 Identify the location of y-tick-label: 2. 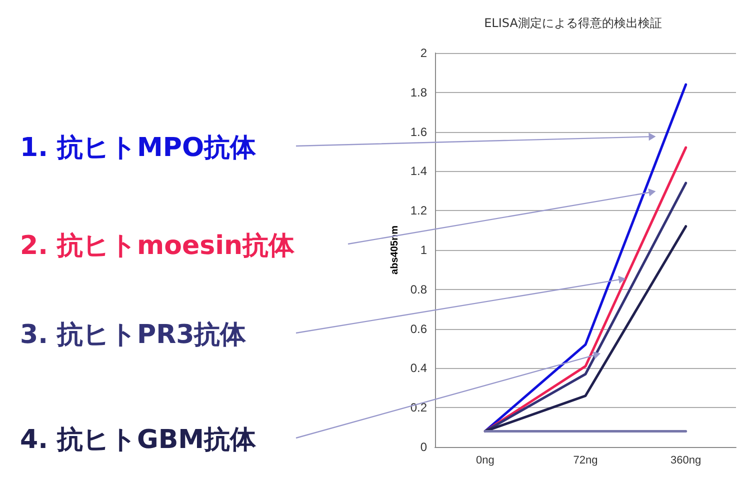
(424, 53).